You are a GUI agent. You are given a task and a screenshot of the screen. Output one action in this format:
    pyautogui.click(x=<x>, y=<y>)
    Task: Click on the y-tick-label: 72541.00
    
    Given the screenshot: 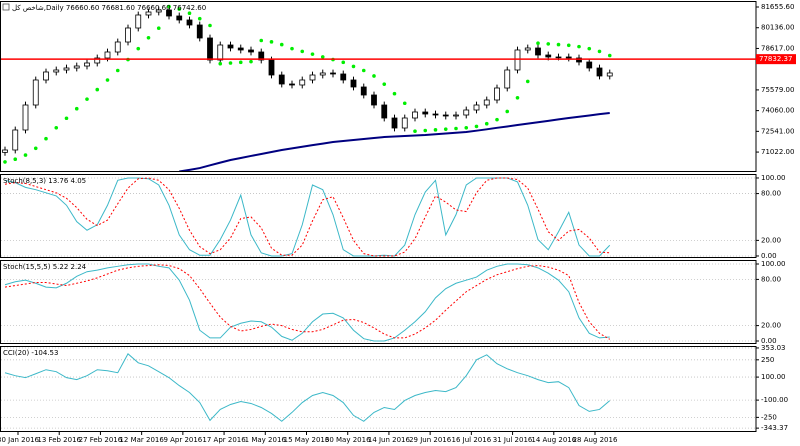 What is the action you would take?
    pyautogui.click(x=777, y=131)
    